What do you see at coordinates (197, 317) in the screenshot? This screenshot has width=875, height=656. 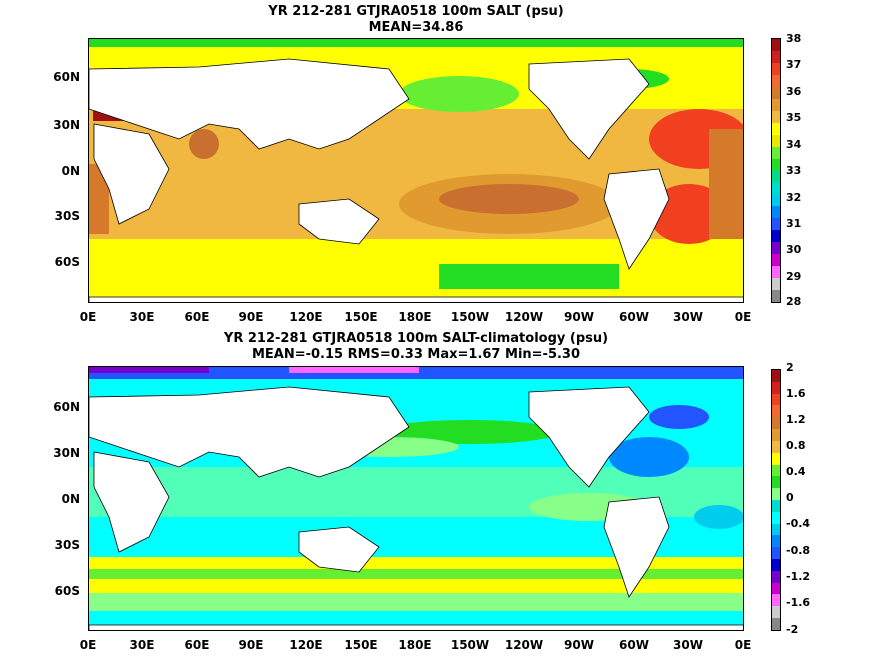 I see `top-lon-label: 60E` at bounding box center [197, 317].